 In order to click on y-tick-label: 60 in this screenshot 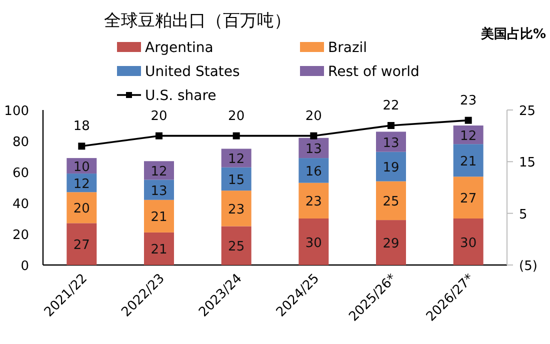, I will do `click(20, 173)`.